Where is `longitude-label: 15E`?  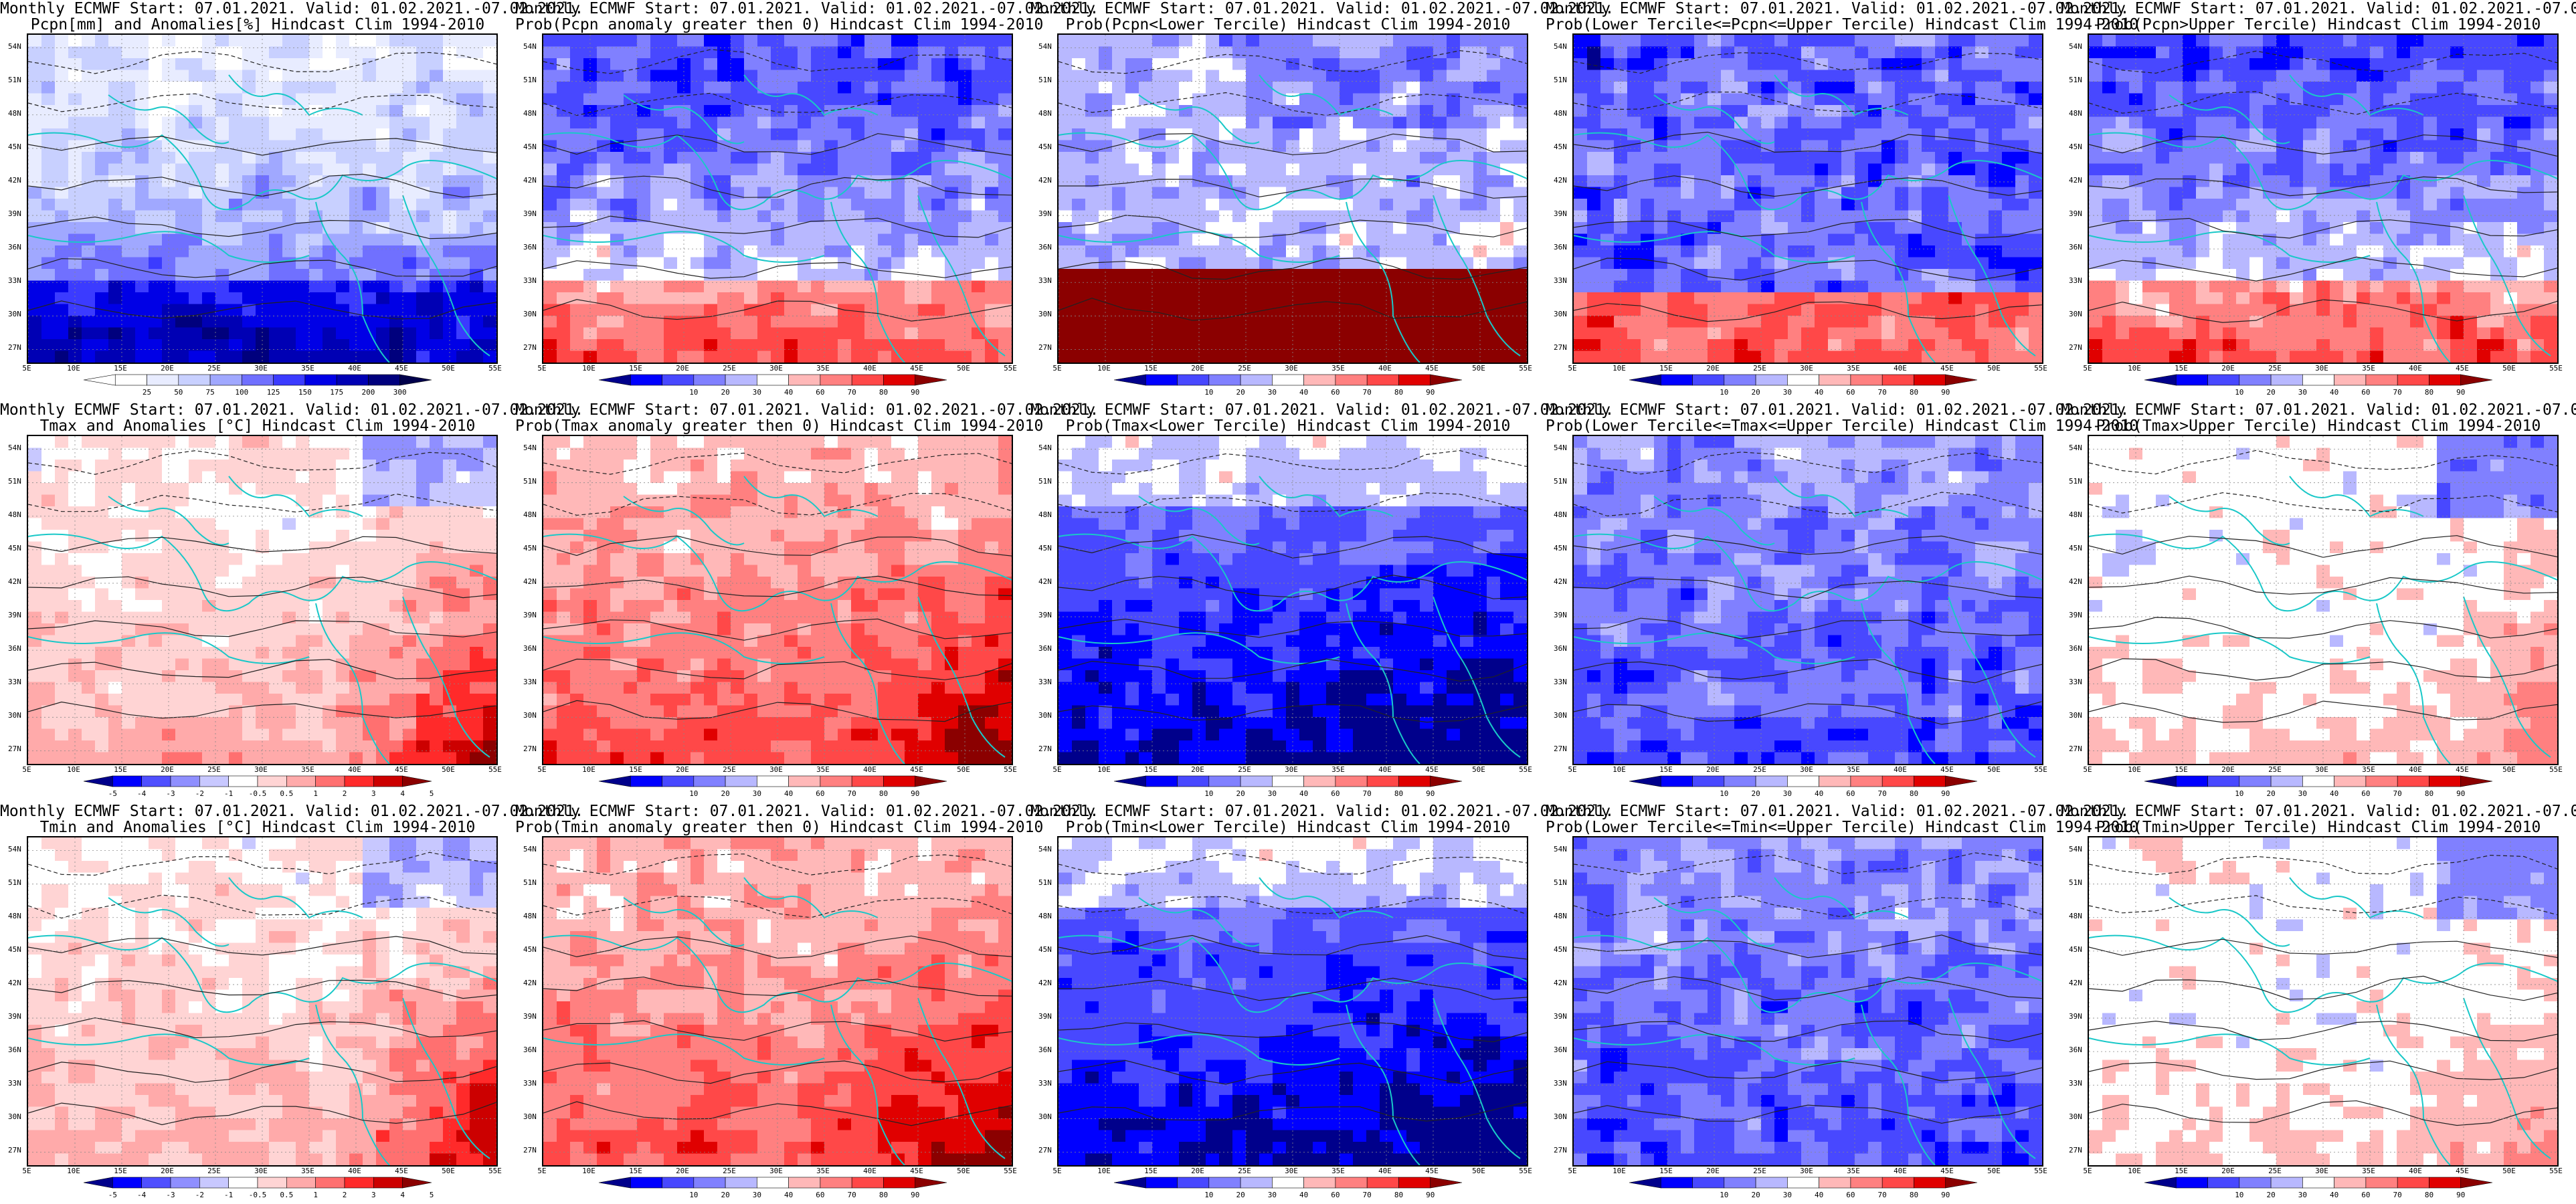
longitude-label: 15E is located at coordinates (1151, 368).